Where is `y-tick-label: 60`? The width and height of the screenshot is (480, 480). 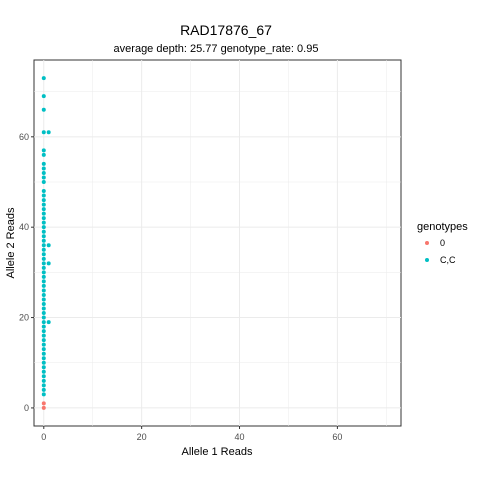
y-tick-label: 60 is located at coordinates (24, 137).